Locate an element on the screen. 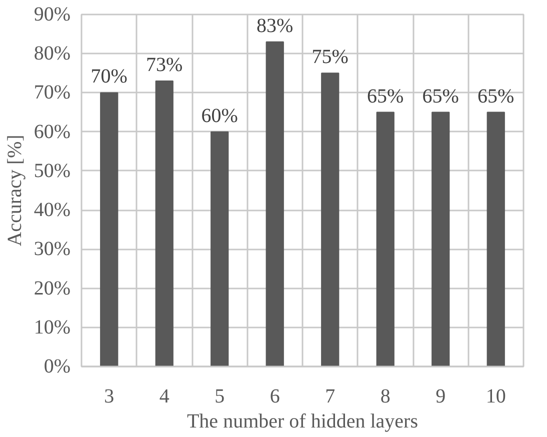  y-tick-label: 50% is located at coordinates (52, 171).